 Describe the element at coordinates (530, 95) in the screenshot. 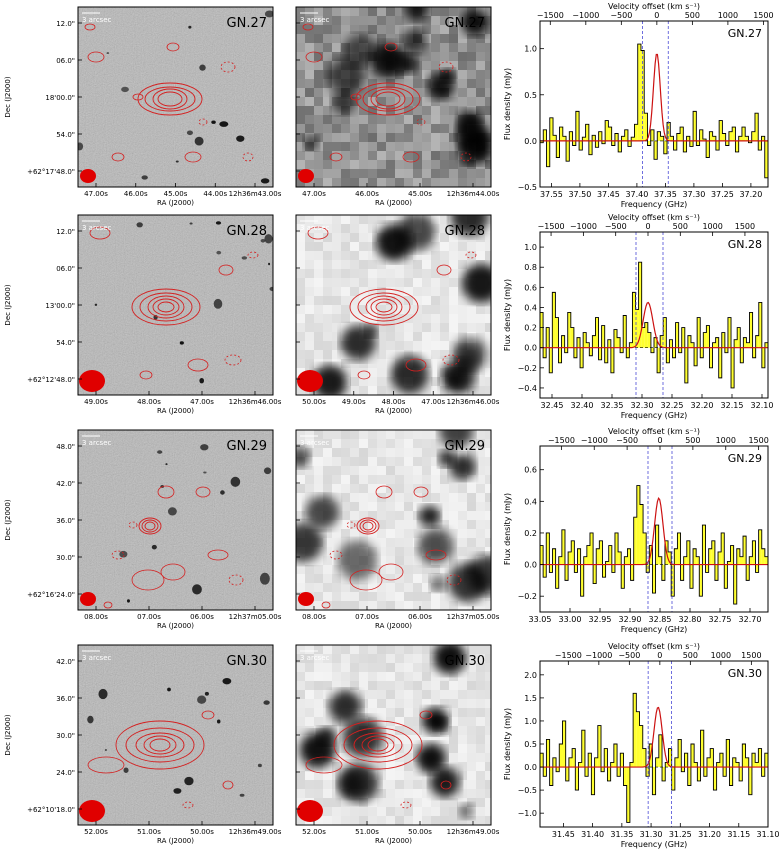

I see `y-tick-label: 0.5` at that location.